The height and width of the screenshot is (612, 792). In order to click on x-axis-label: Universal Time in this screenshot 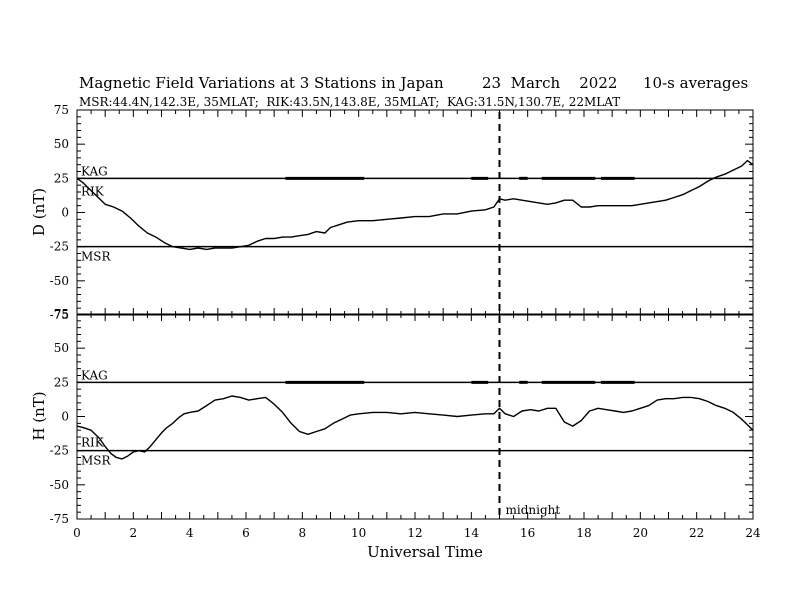, I will do `click(425, 552)`.